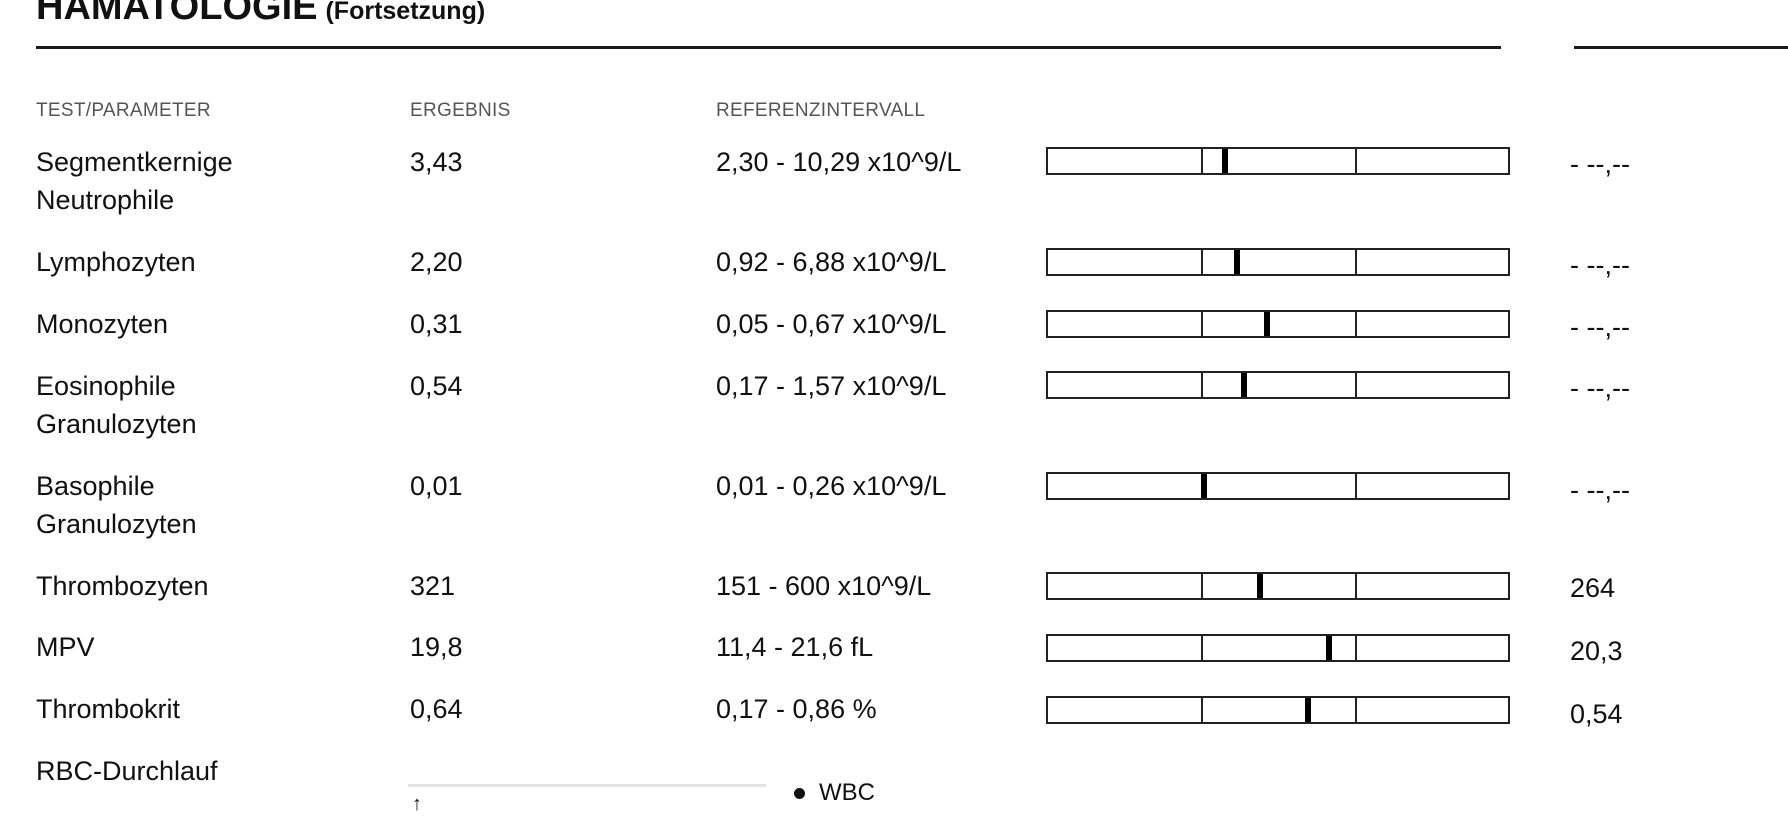 The image size is (1788, 816). What do you see at coordinates (847, 792) in the screenshot?
I see `legend-label-wbc: WBC` at bounding box center [847, 792].